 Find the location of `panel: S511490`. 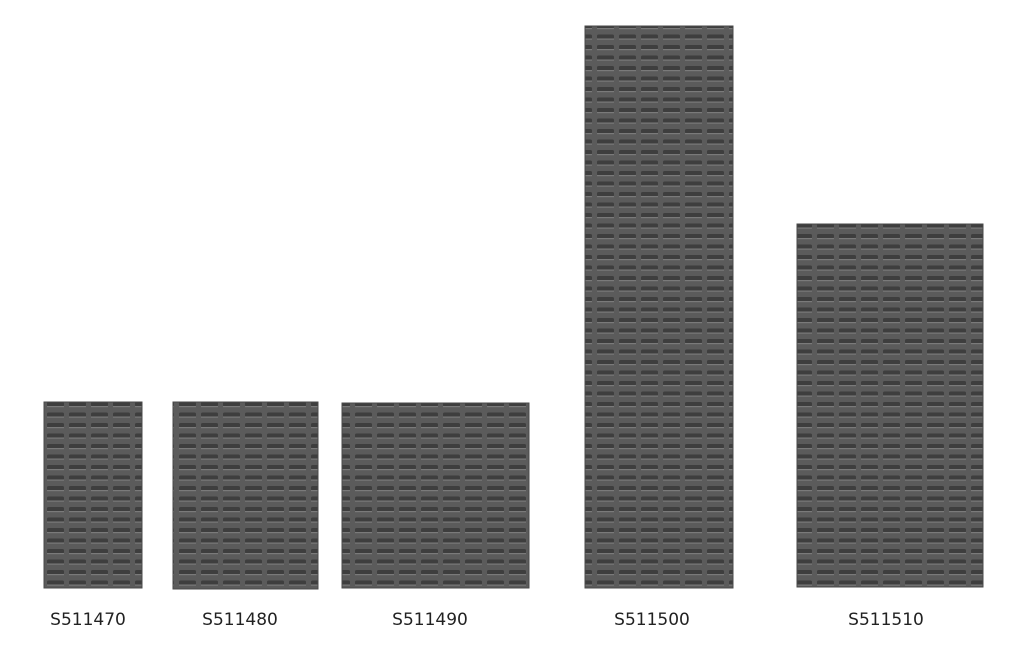

panel: S511490 is located at coordinates (435, 516).